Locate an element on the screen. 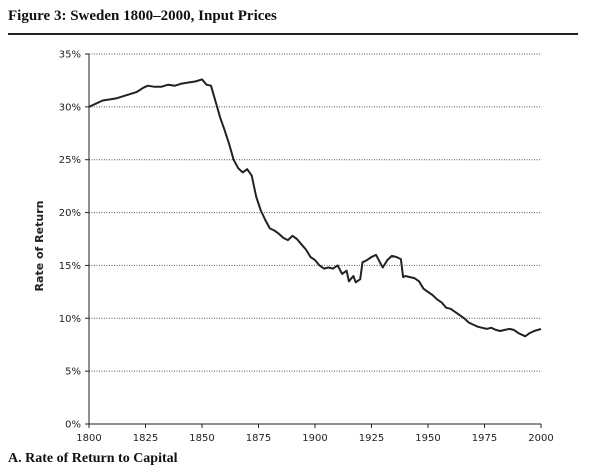 This screenshot has width=600, height=476. y-tick-label: 30% is located at coordinates (70, 107).